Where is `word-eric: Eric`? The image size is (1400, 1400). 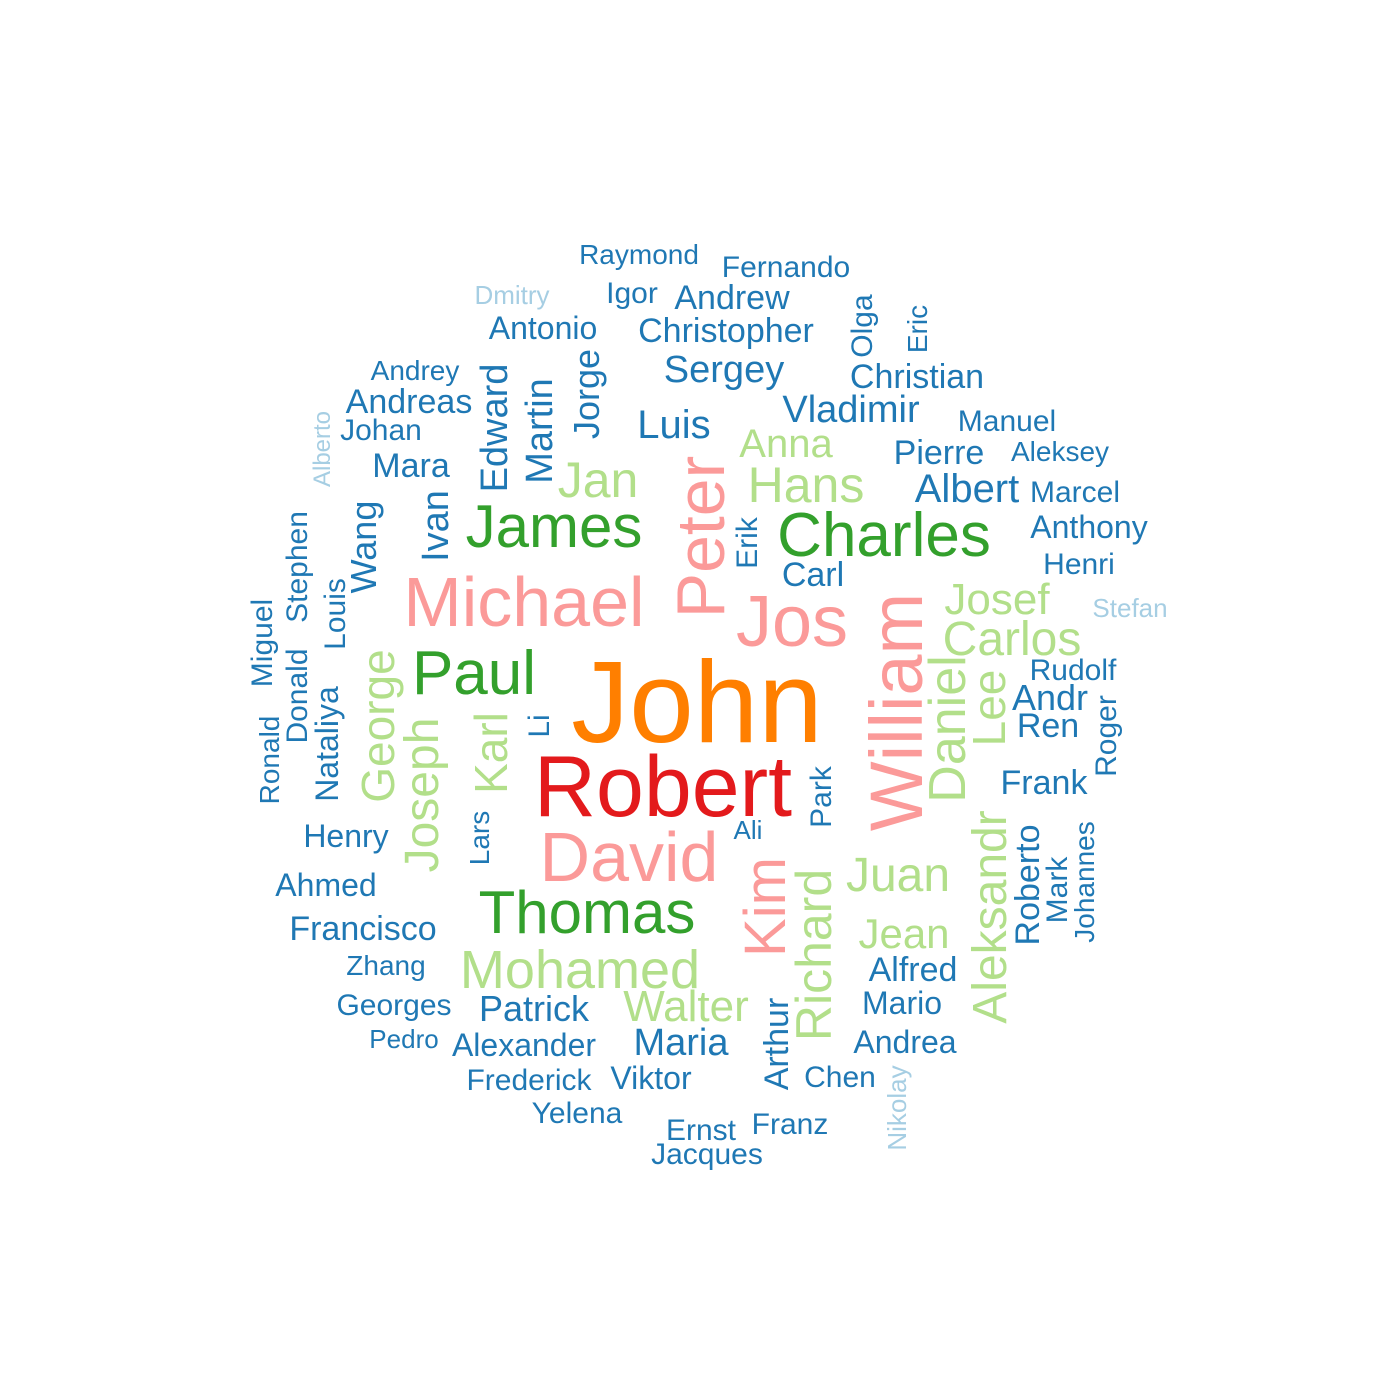 word-eric: Eric is located at coordinates (917, 329).